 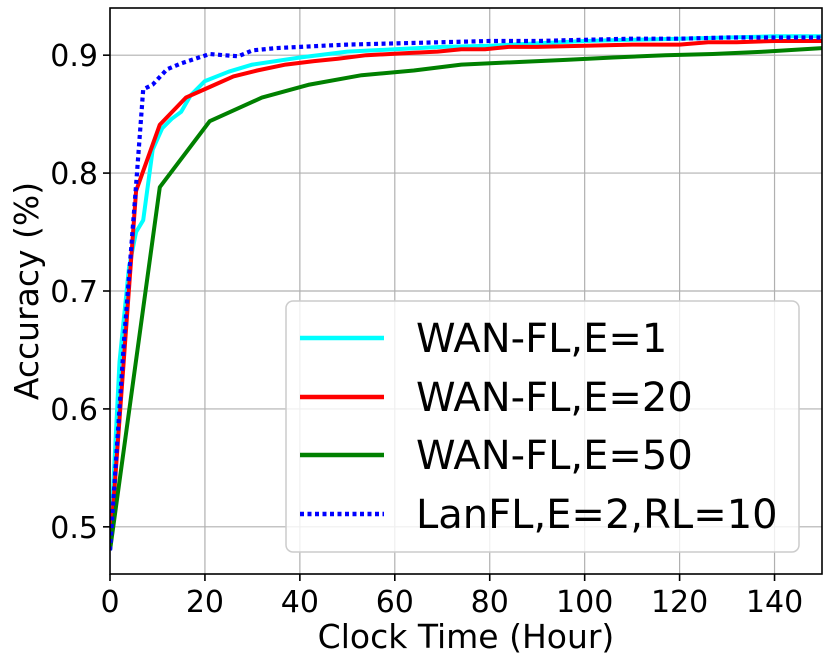 What do you see at coordinates (597, 515) in the screenshot?
I see `legend-label: LanFL,E=2,RL=10` at bounding box center [597, 515].